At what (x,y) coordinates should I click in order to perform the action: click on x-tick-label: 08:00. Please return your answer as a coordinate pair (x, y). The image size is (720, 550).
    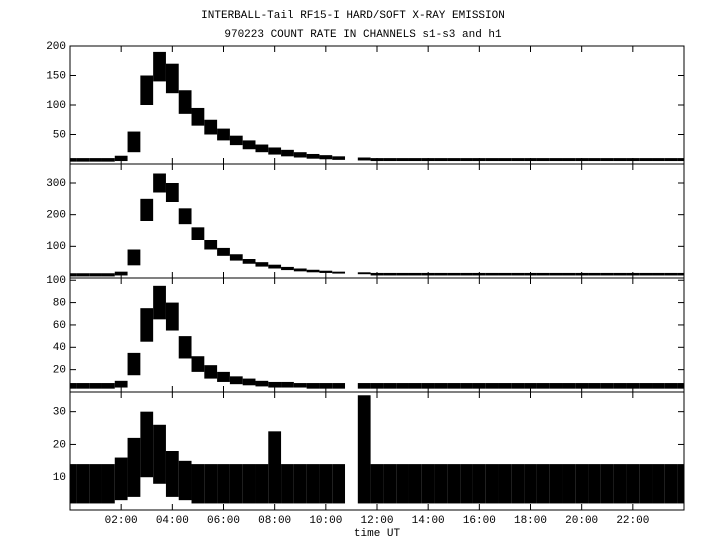
    Looking at the image, I should click on (274, 521).